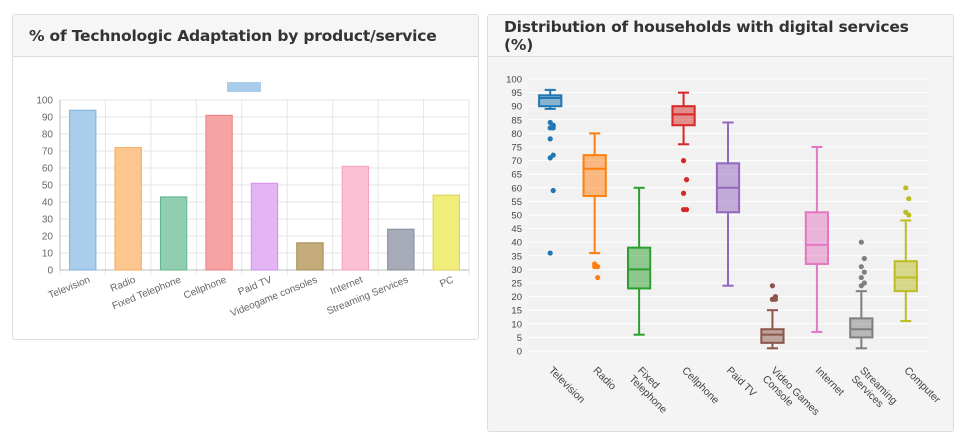 This screenshot has height=444, width=976. I want to click on y-tick-label: 45, so click(516, 229).